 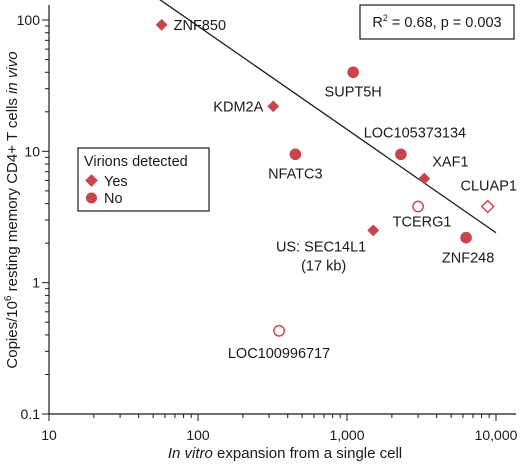 What do you see at coordinates (49, 435) in the screenshot?
I see `x-tick-label: 10` at bounding box center [49, 435].